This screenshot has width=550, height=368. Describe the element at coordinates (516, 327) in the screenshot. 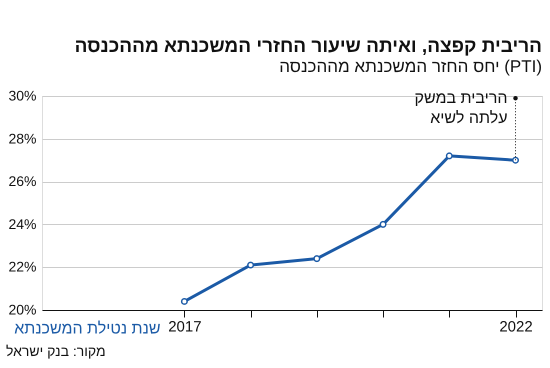

I see `x-tick-label: 2022` at that location.